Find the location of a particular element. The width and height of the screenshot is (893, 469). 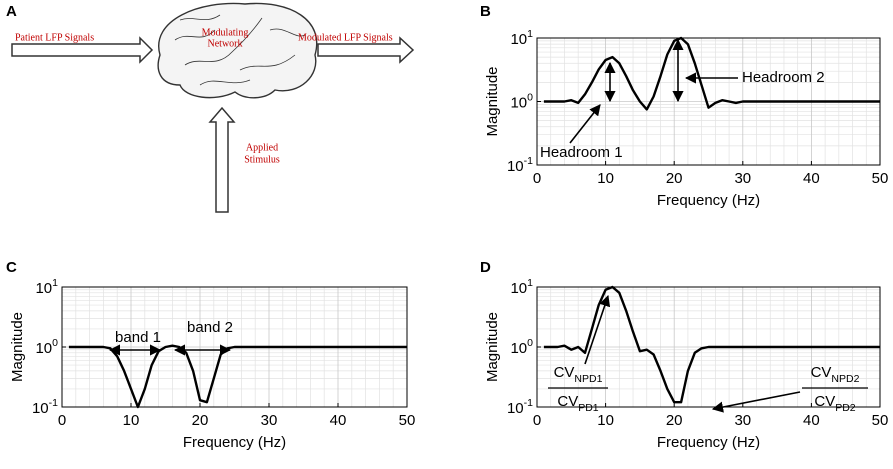

panel-label: B is located at coordinates (485, 11).